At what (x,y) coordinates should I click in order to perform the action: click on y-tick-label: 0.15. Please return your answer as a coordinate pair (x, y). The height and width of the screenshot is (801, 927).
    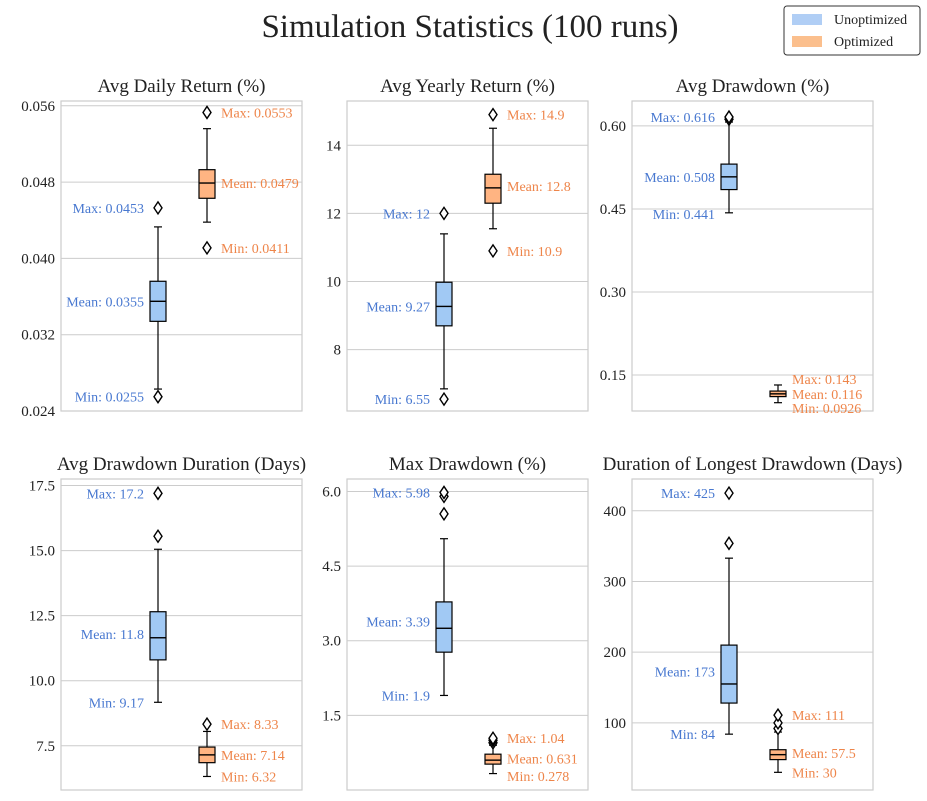
    Looking at the image, I should click on (613, 376).